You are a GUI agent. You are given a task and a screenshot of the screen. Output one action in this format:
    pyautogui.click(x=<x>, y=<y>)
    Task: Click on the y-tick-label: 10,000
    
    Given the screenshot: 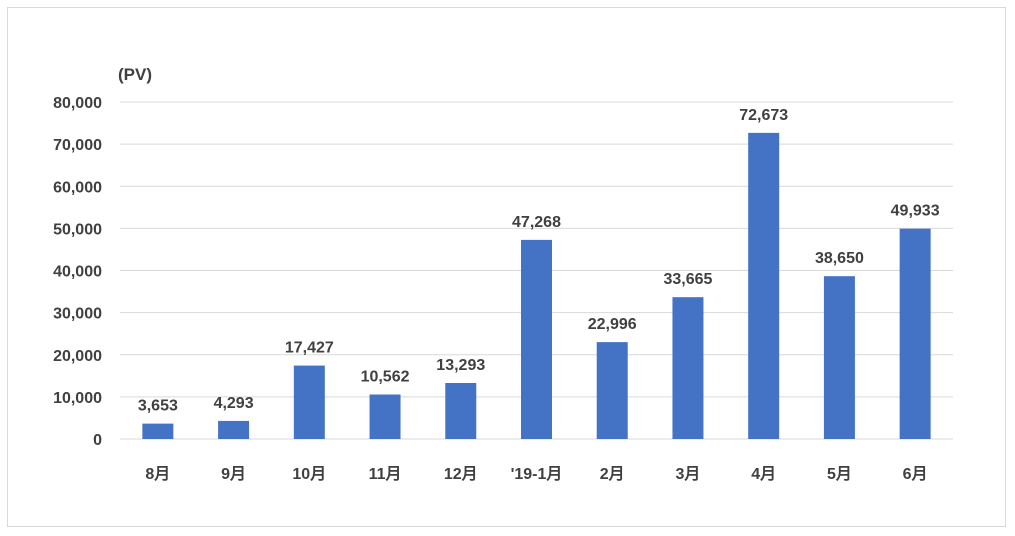 What is the action you would take?
    pyautogui.click(x=77, y=398)
    